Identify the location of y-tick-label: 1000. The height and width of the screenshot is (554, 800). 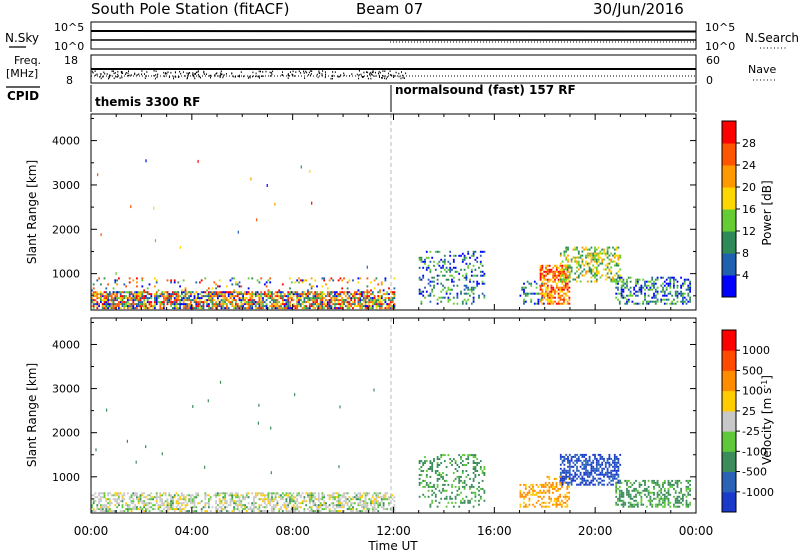
(66, 477).